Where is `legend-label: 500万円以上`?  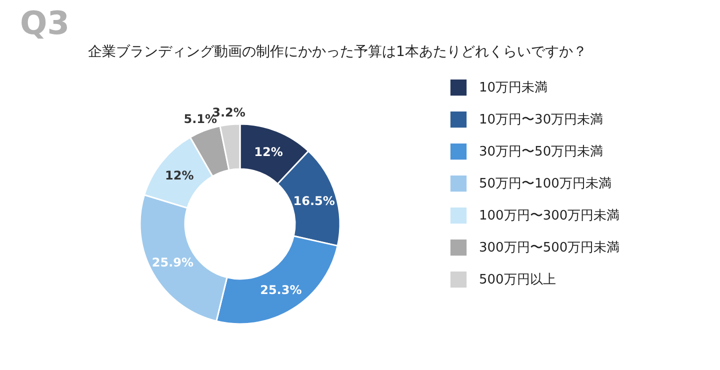 legend-label: 500万円以上 is located at coordinates (517, 280).